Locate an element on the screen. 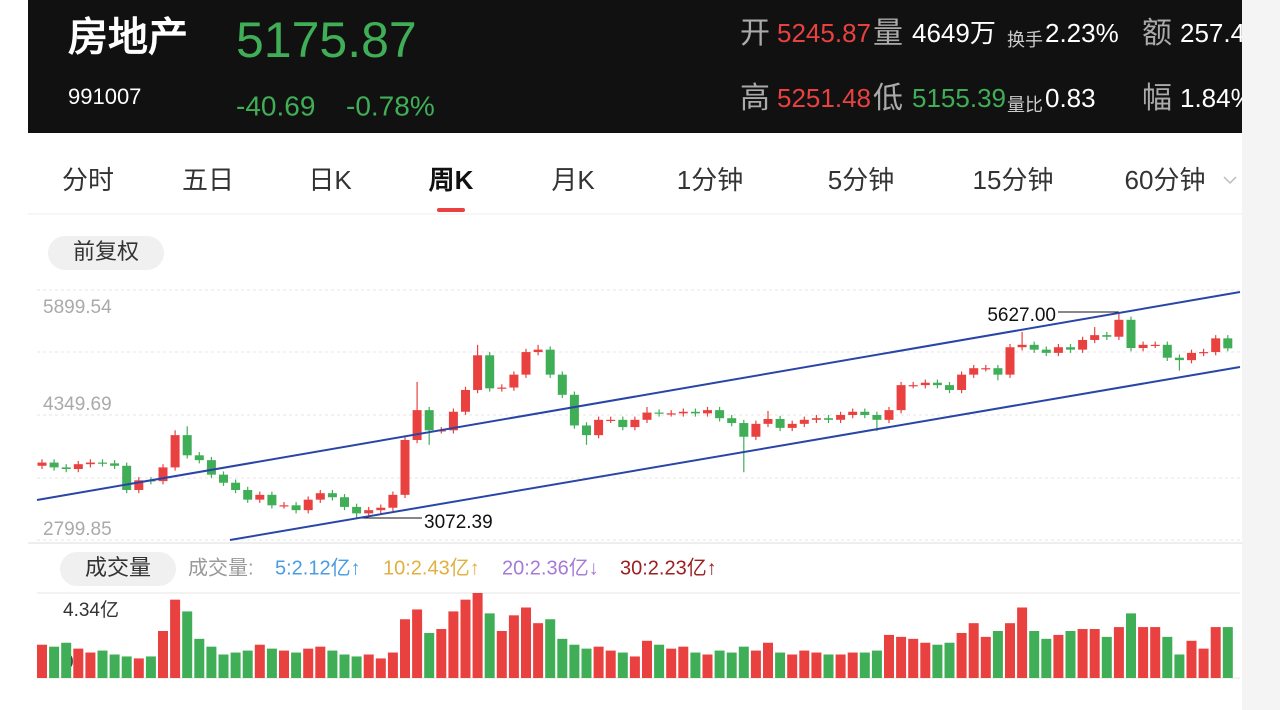 The width and height of the screenshot is (1280, 710). volume-button is located at coordinates (118, 569).